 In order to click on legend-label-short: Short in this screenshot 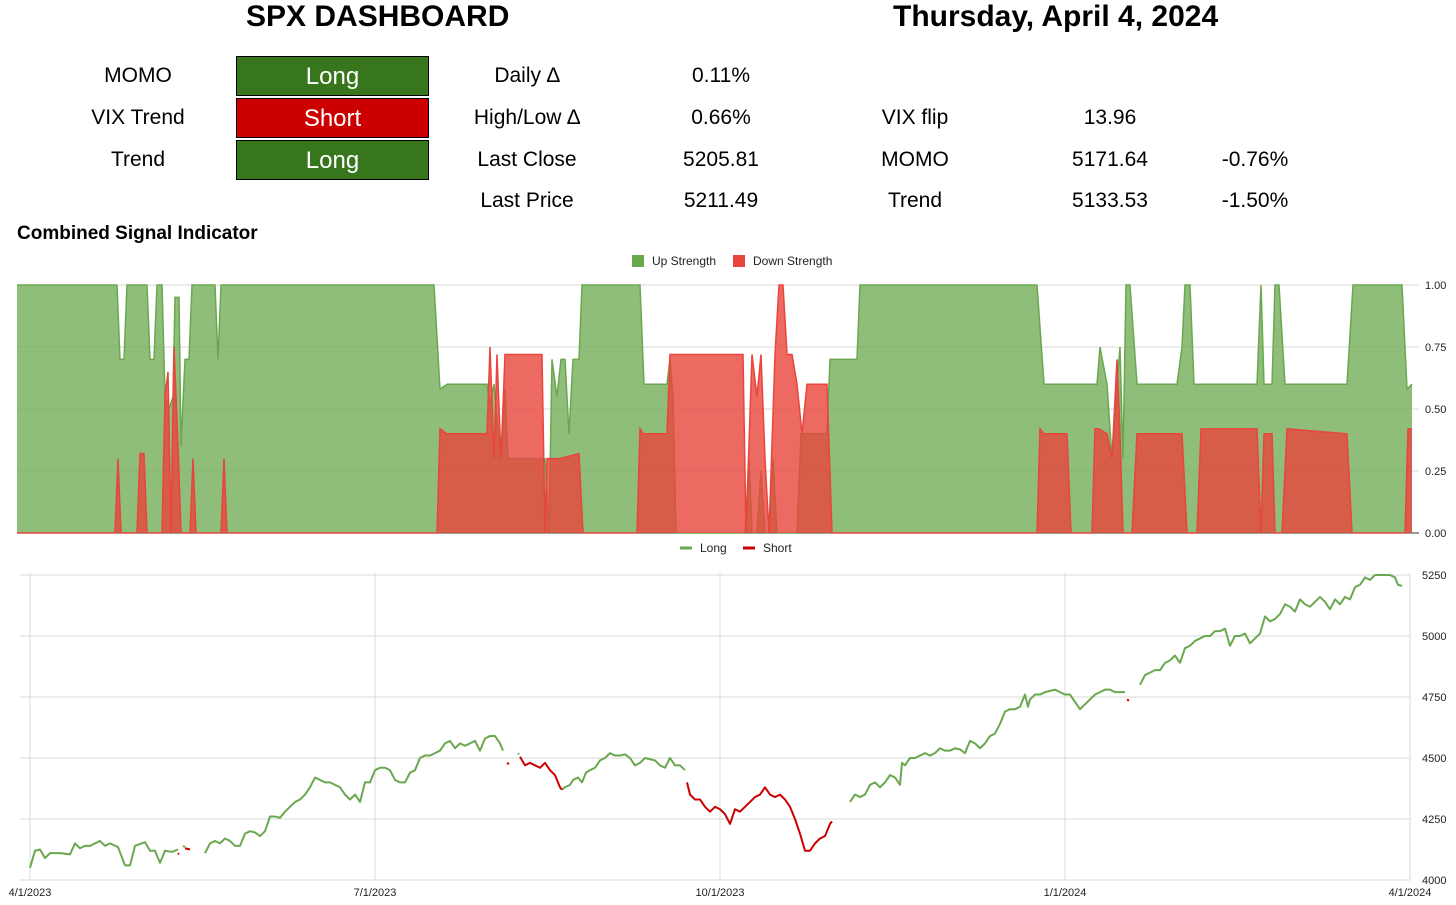, I will do `click(777, 548)`.